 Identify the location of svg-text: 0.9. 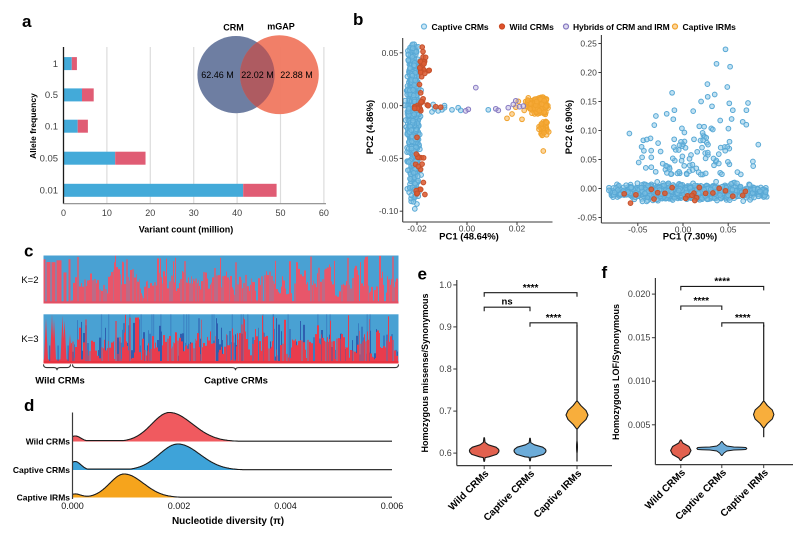
(445, 327).